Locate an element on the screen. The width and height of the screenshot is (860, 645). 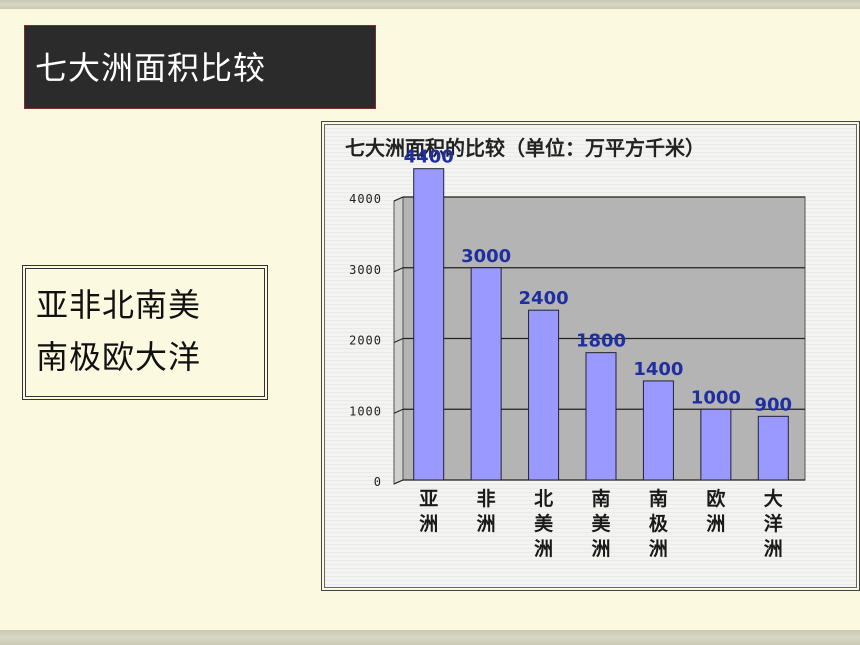
y-tick-label: 3000 is located at coordinates (365, 270).